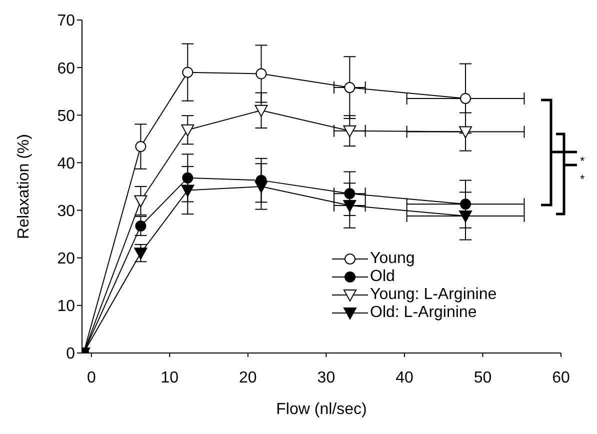  I want to click on legend-label: Young, so click(392, 259).